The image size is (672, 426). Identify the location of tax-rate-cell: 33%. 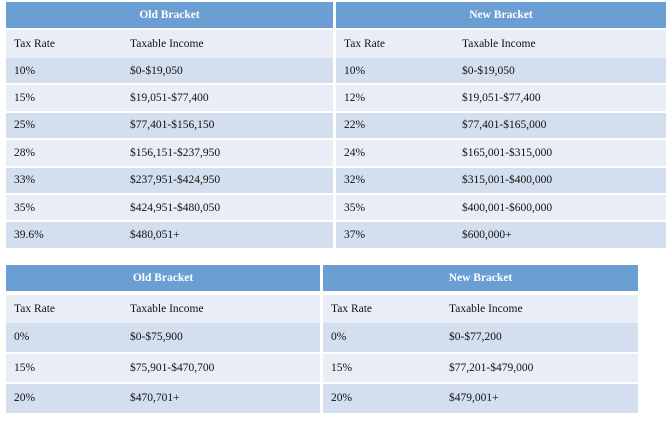
(64, 180).